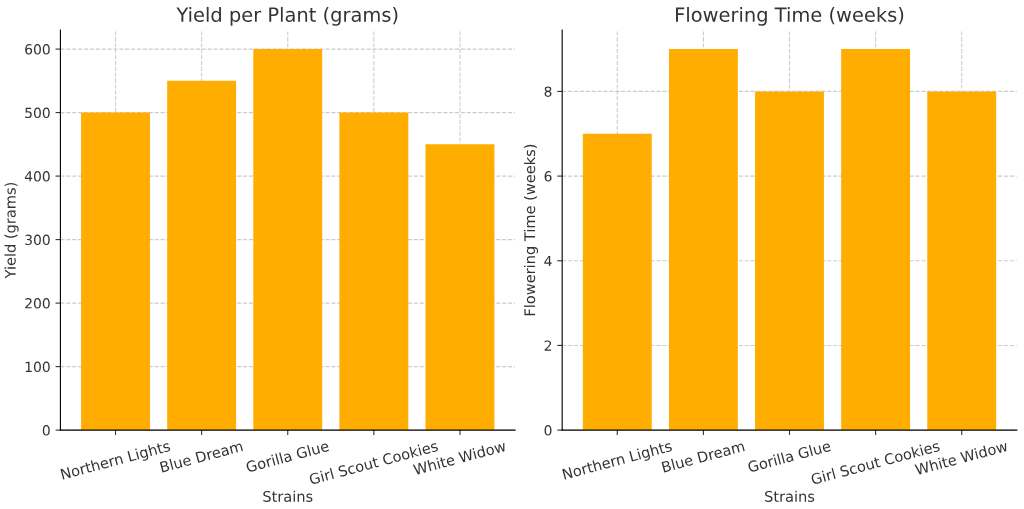 The image size is (1024, 509). I want to click on y-axis-title: Flowering Time (weeks), so click(531, 230).